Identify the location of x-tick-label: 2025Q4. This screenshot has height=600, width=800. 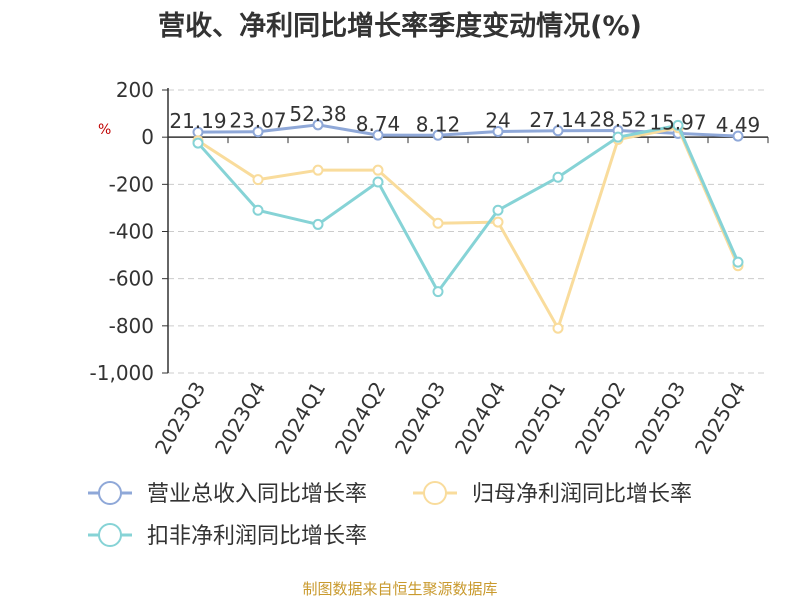
(720, 418).